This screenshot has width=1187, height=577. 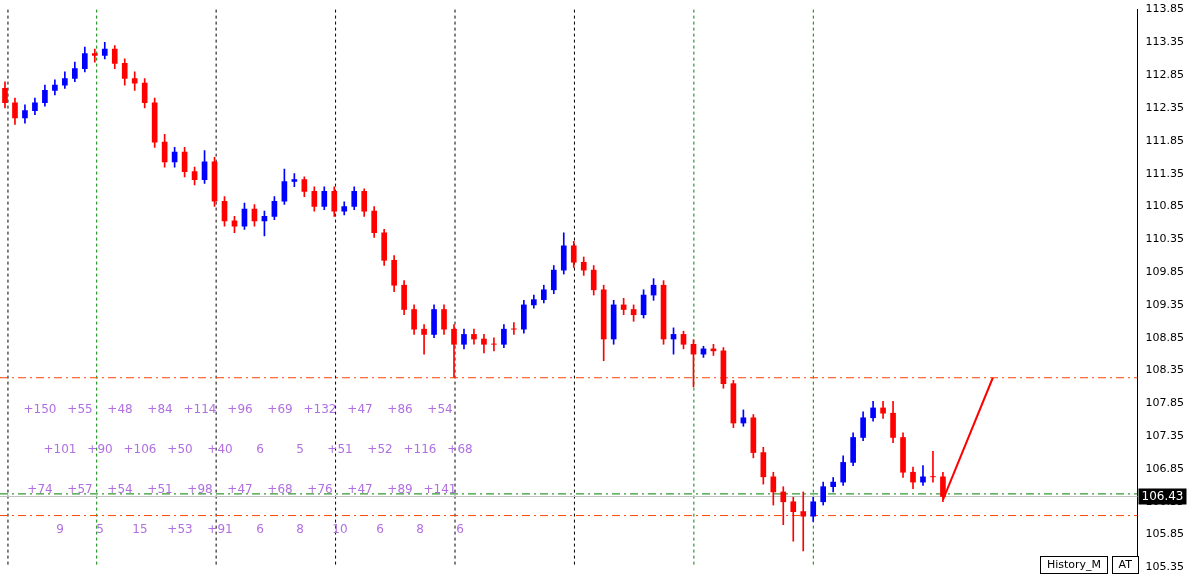 What do you see at coordinates (340, 528) in the screenshot?
I see `annotation: 10` at bounding box center [340, 528].